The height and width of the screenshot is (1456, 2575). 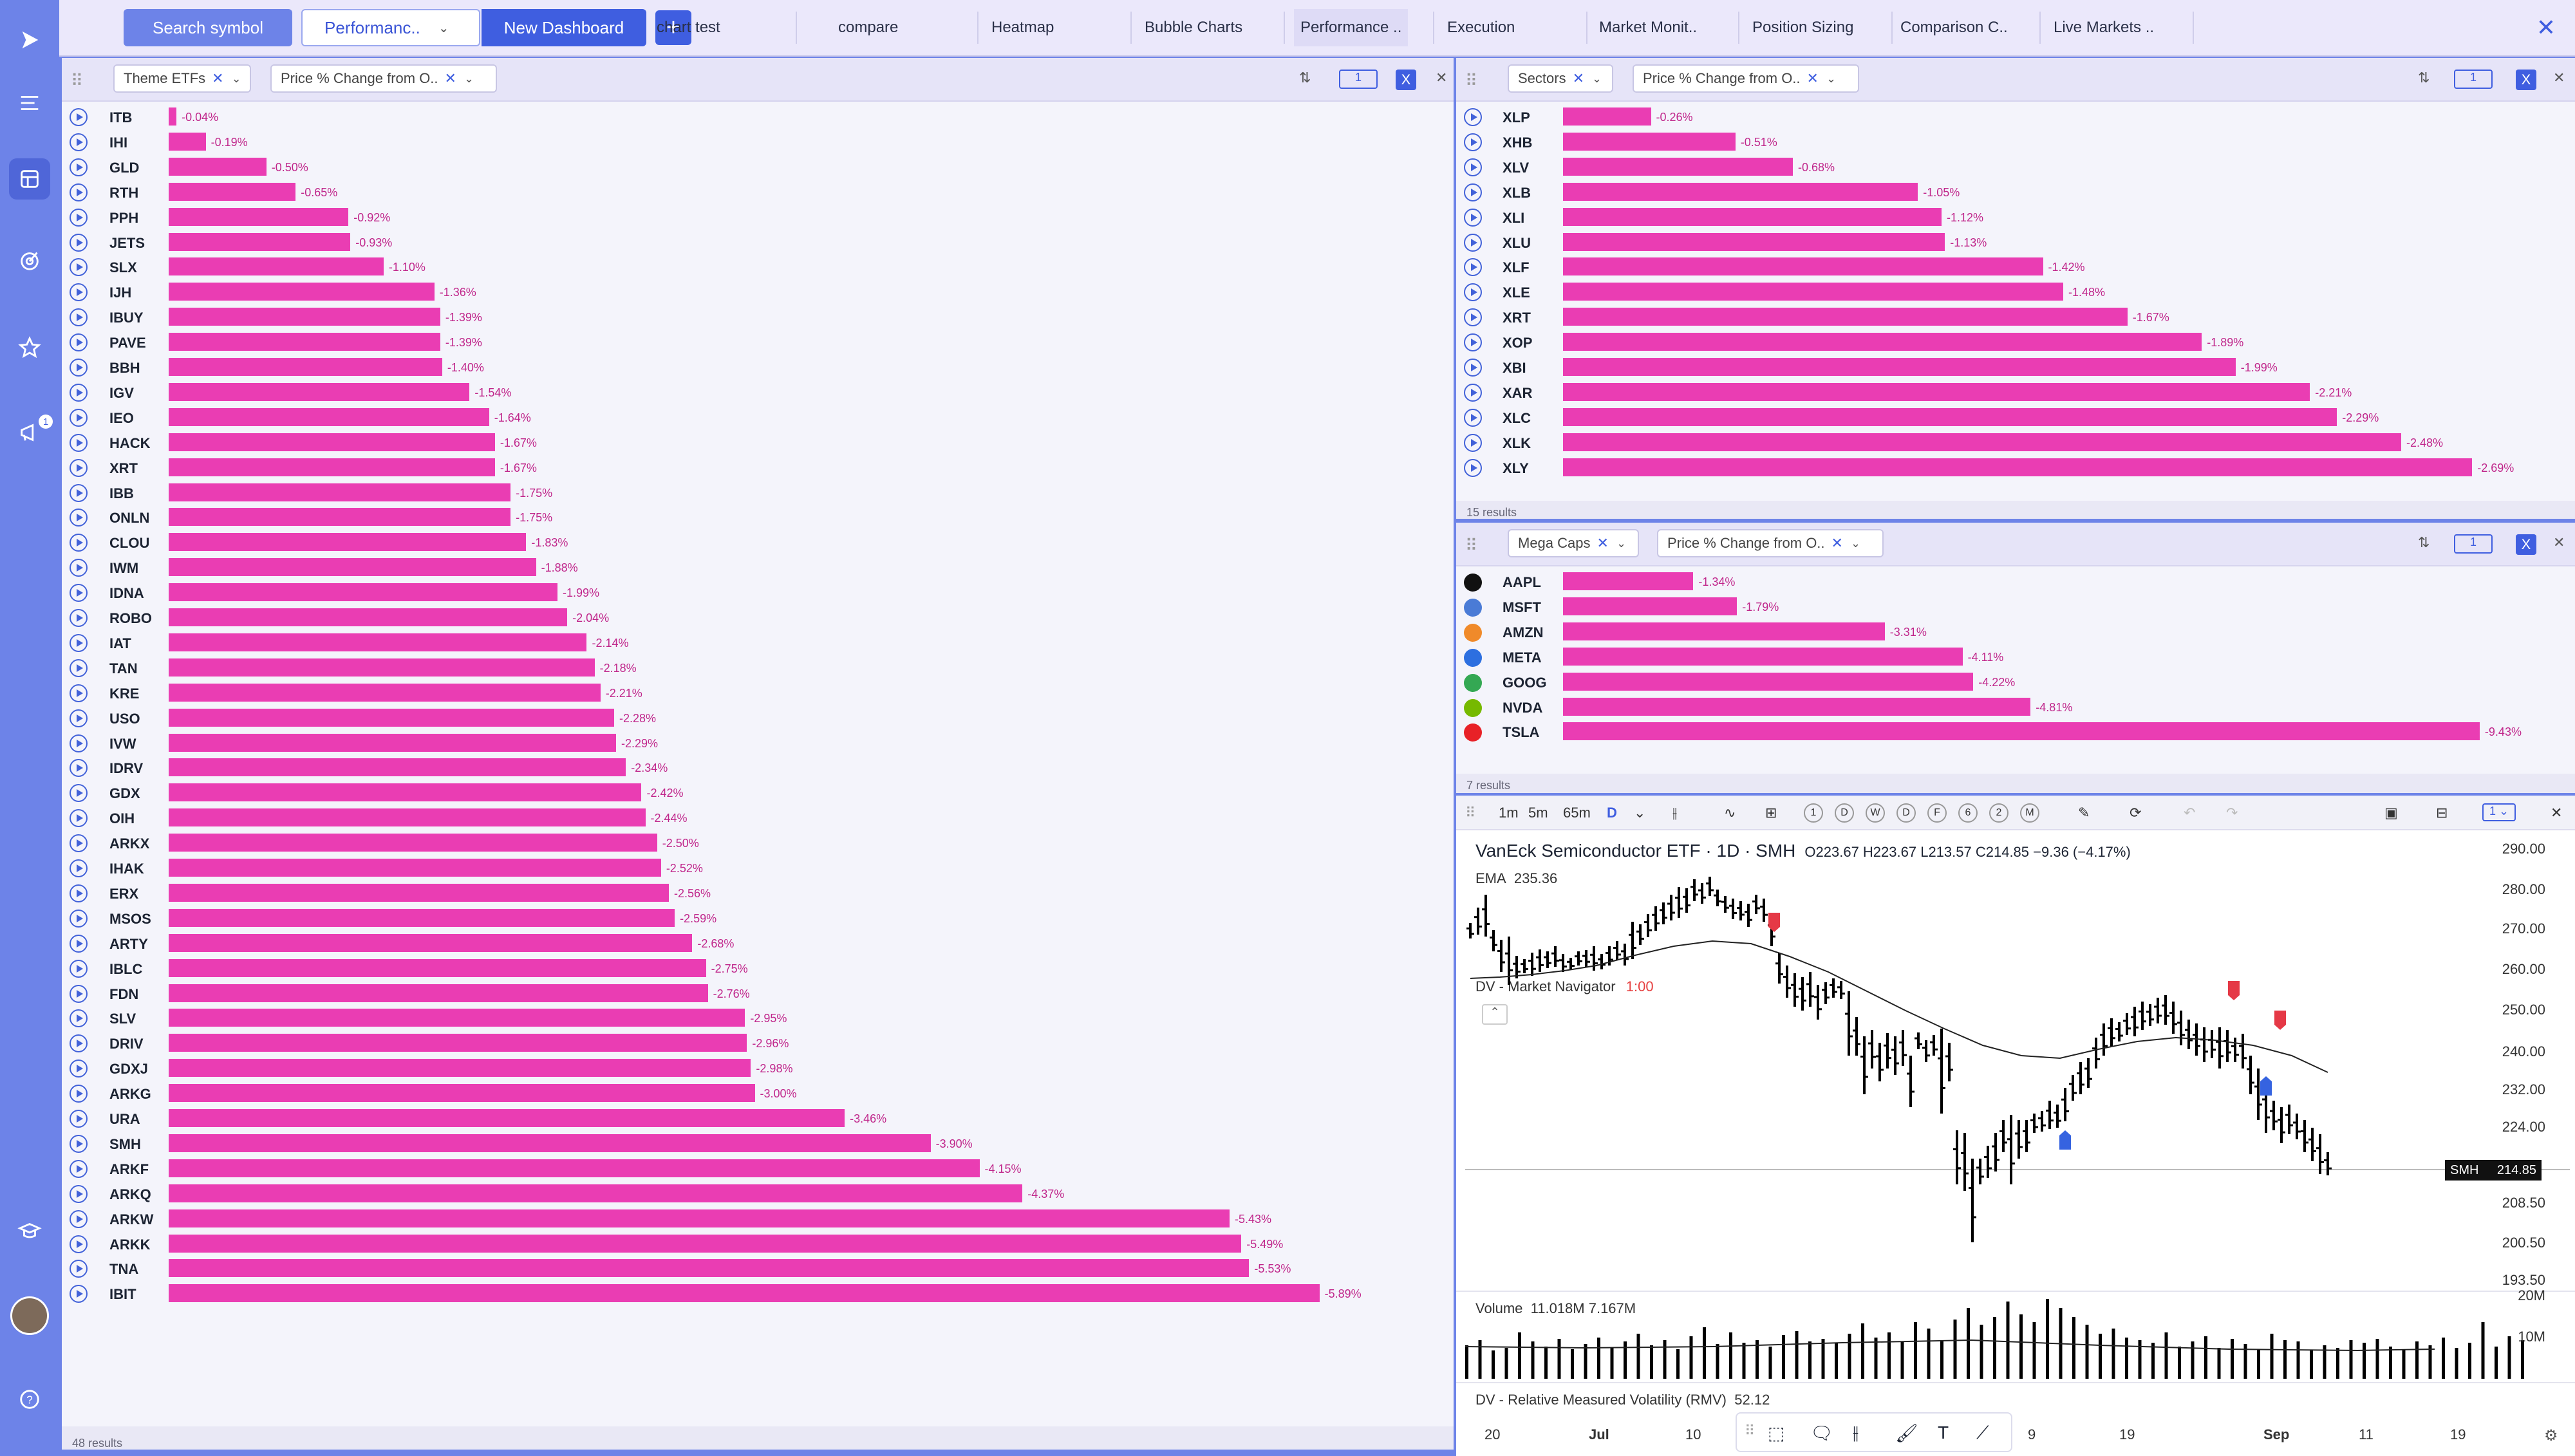 What do you see at coordinates (30, 103) in the screenshot?
I see `menu-icon` at bounding box center [30, 103].